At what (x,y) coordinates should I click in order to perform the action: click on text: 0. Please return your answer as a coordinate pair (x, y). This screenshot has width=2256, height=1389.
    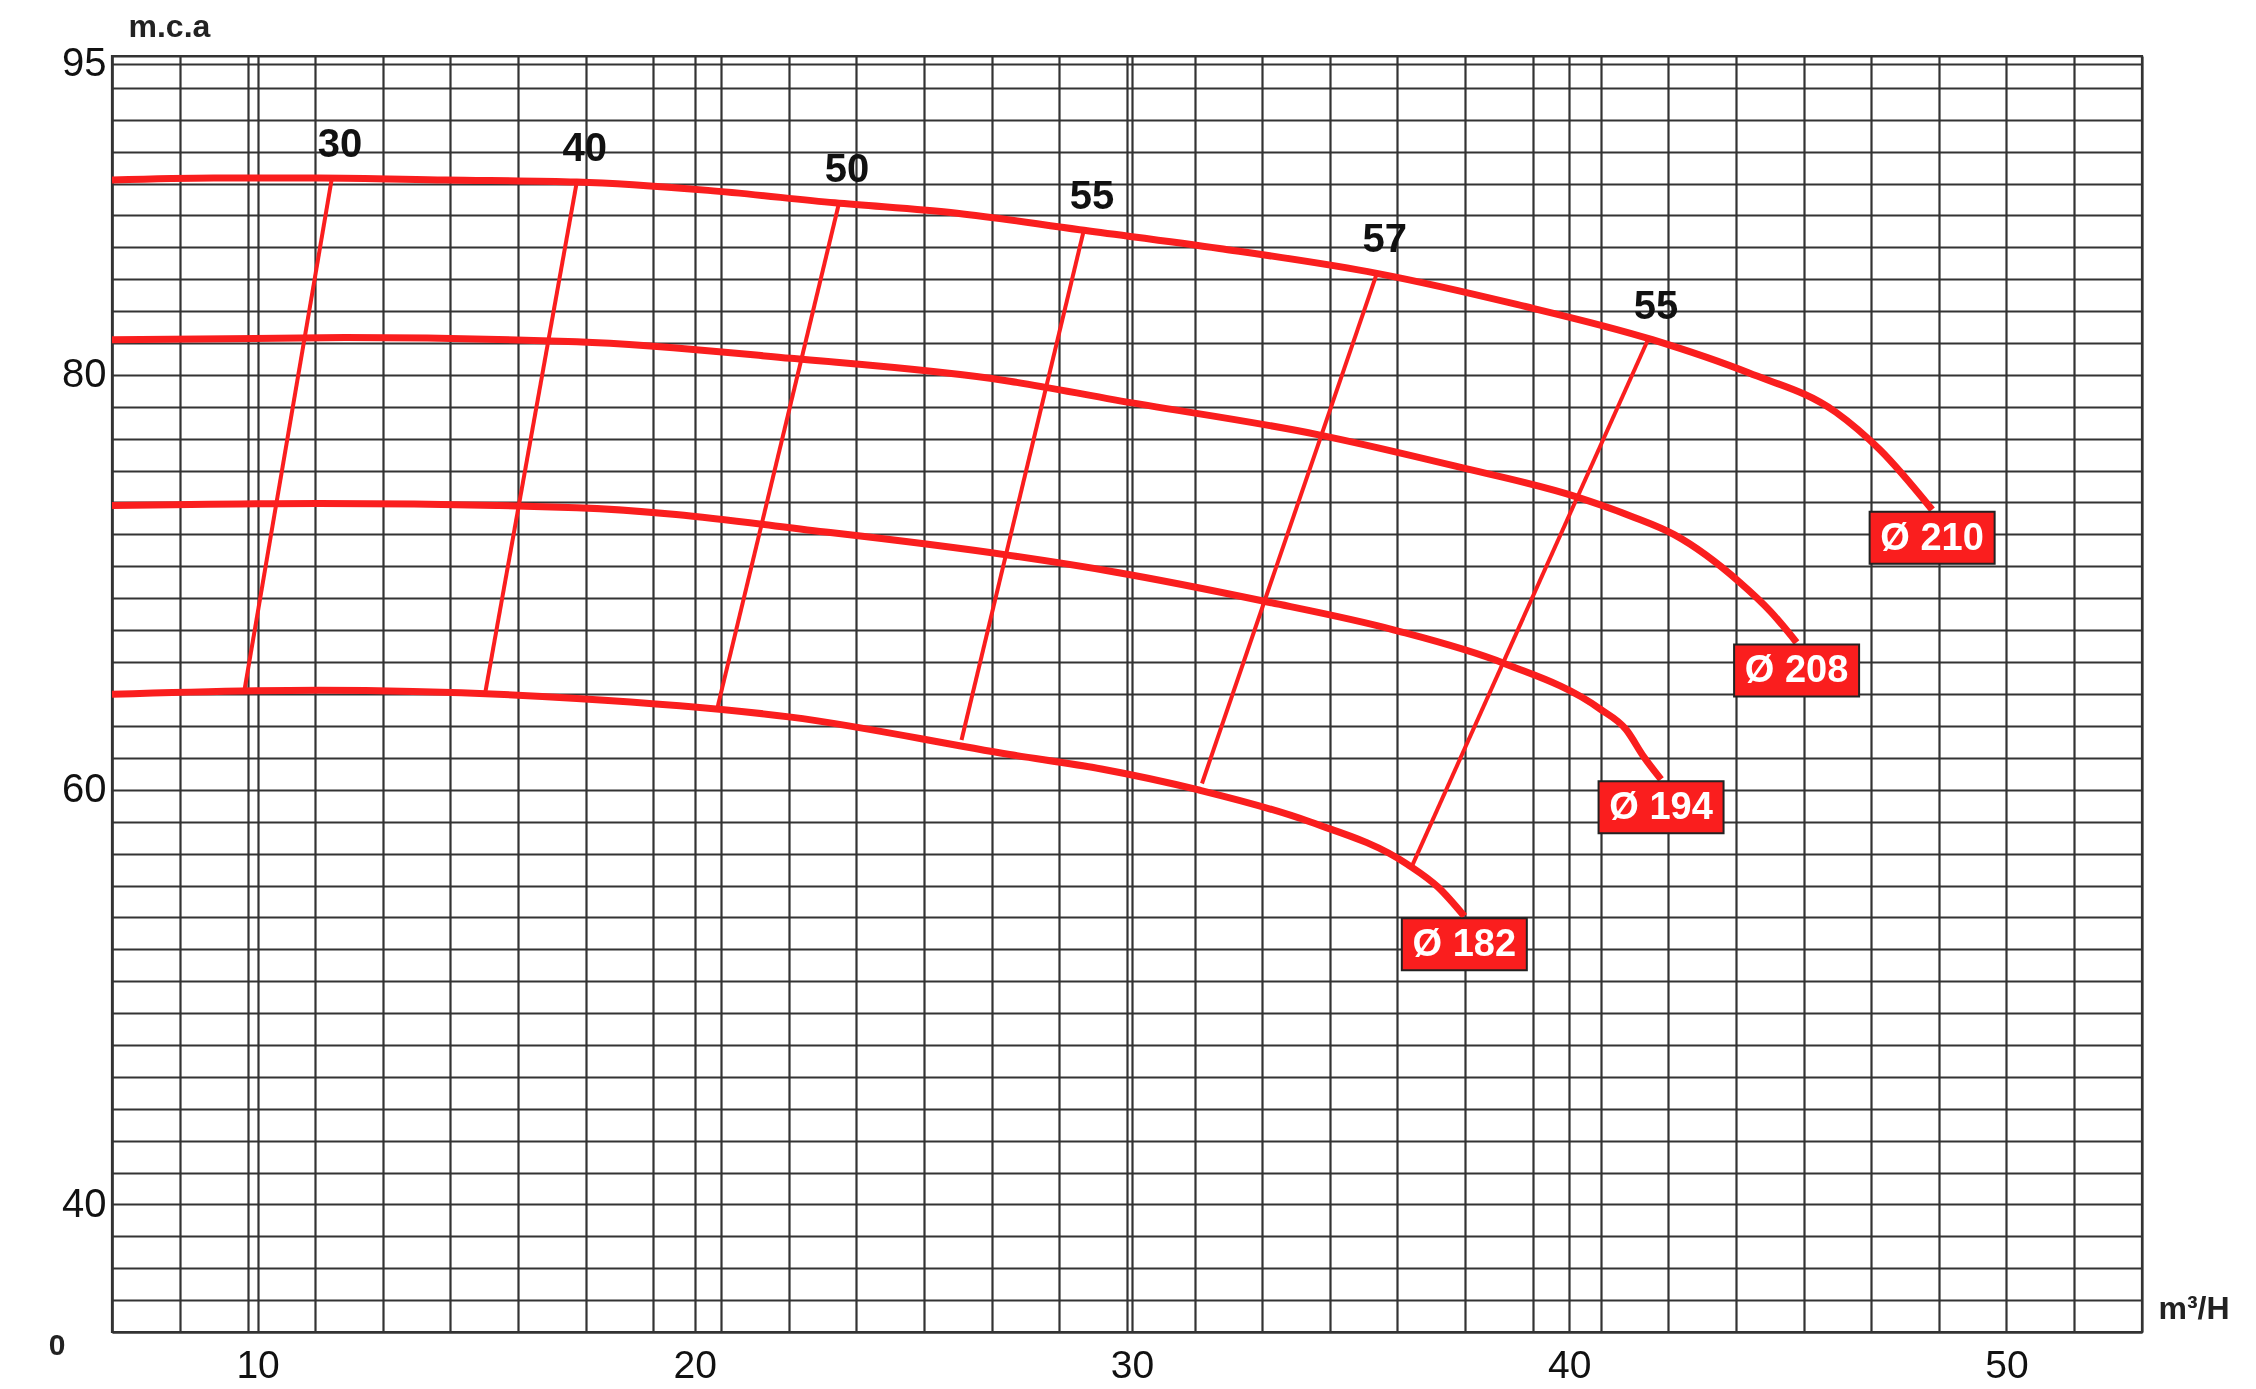
    Looking at the image, I should click on (57, 1344).